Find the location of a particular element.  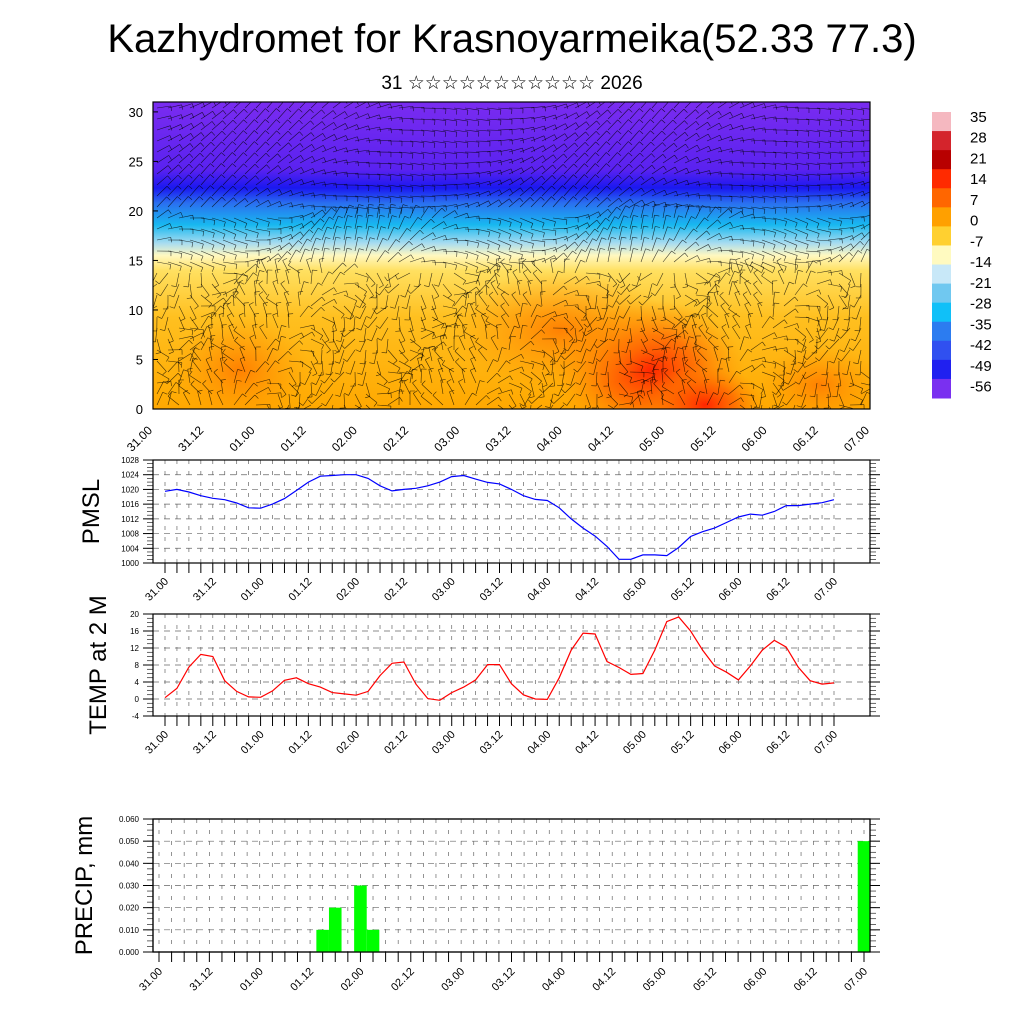

colorbar-label: -49 is located at coordinates (981, 366).